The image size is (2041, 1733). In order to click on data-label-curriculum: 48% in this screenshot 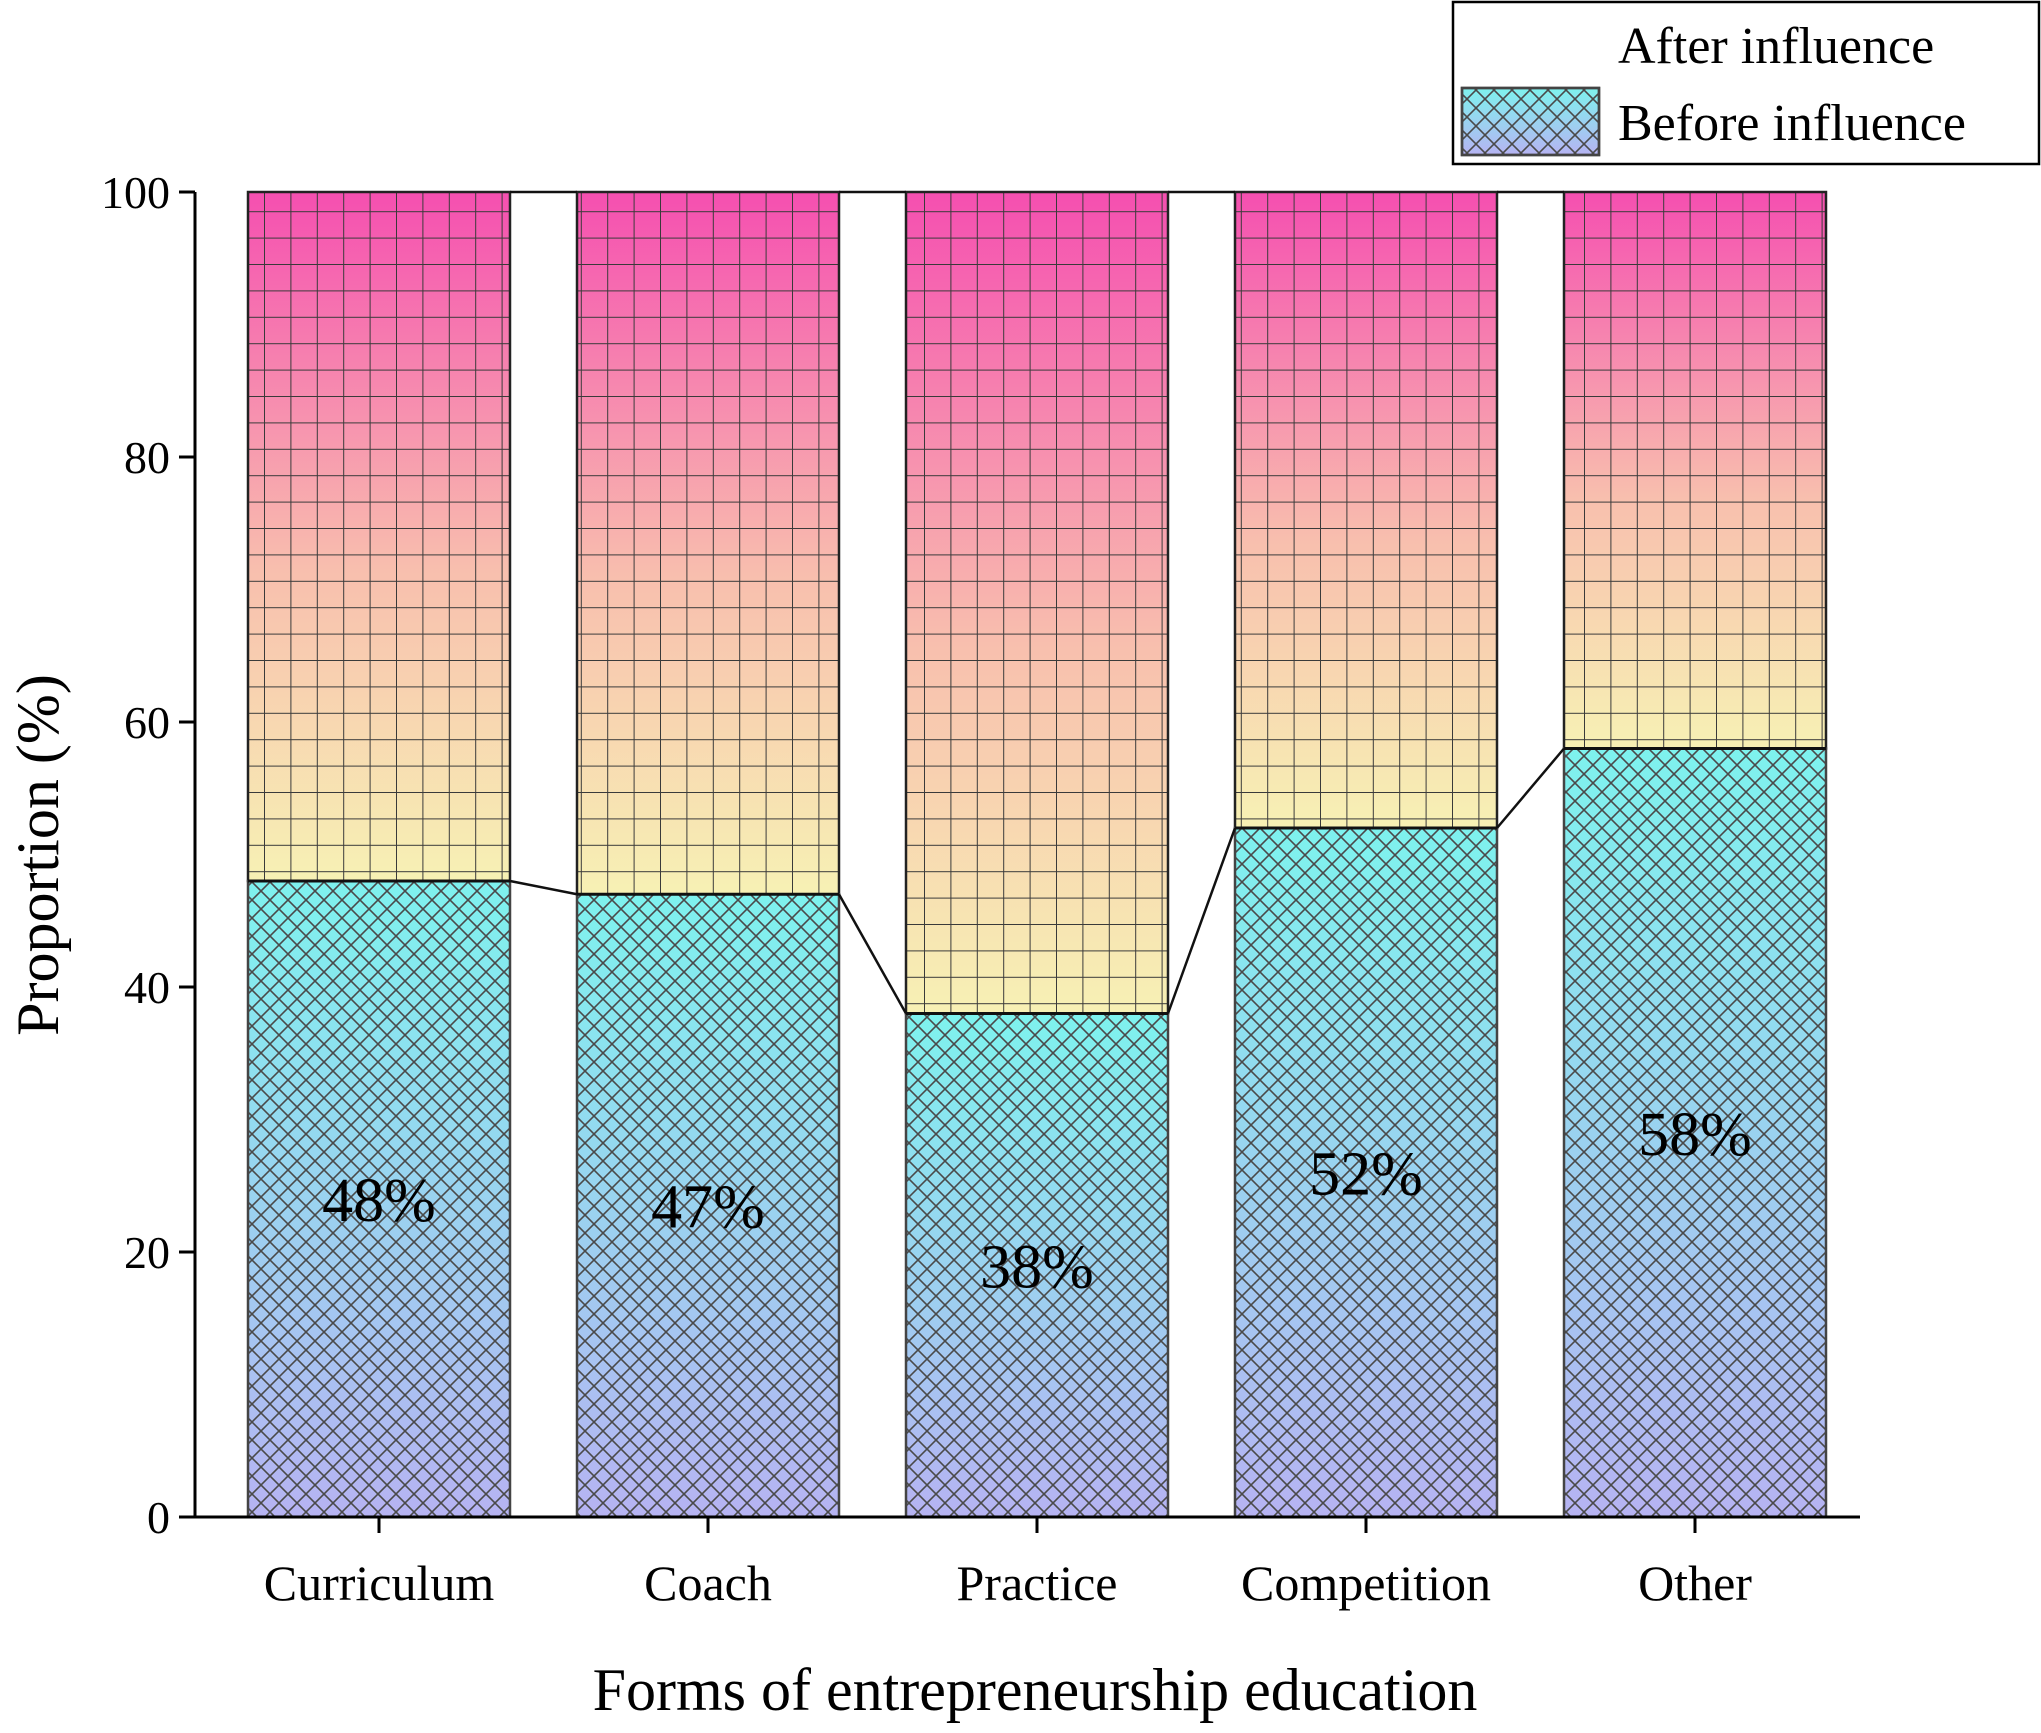, I will do `click(379, 1201)`.